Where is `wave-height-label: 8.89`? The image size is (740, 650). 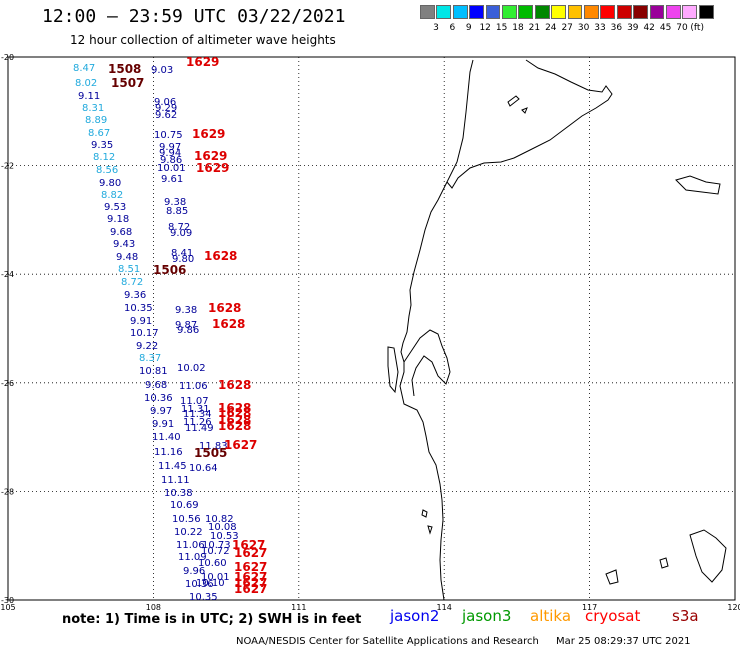 wave-height-label: 8.89 is located at coordinates (96, 120).